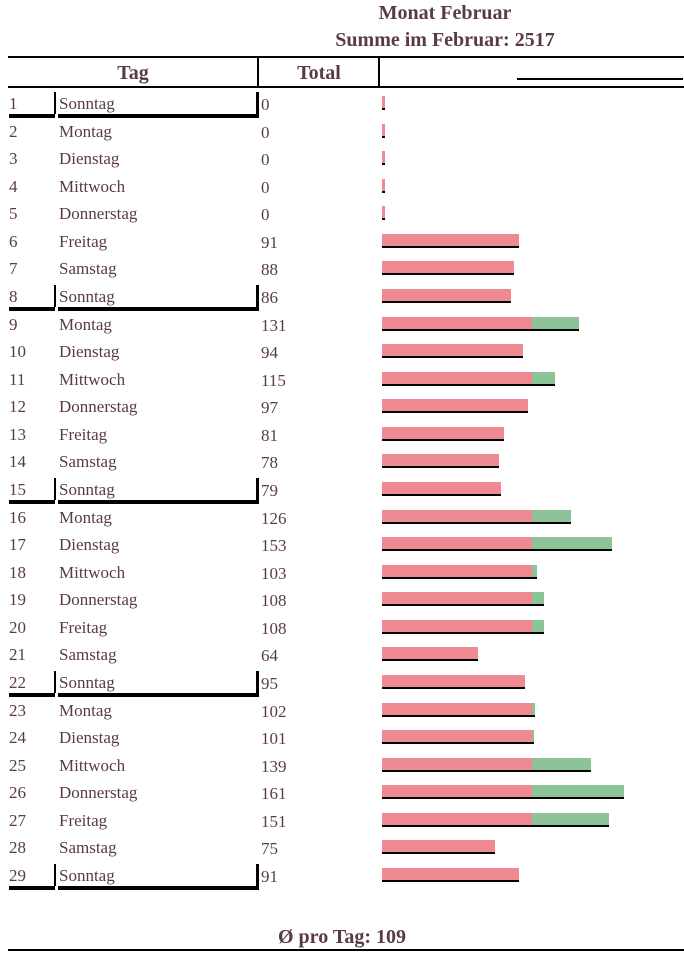  Describe the element at coordinates (319, 73) in the screenshot. I see `column-header-total: Total` at that location.